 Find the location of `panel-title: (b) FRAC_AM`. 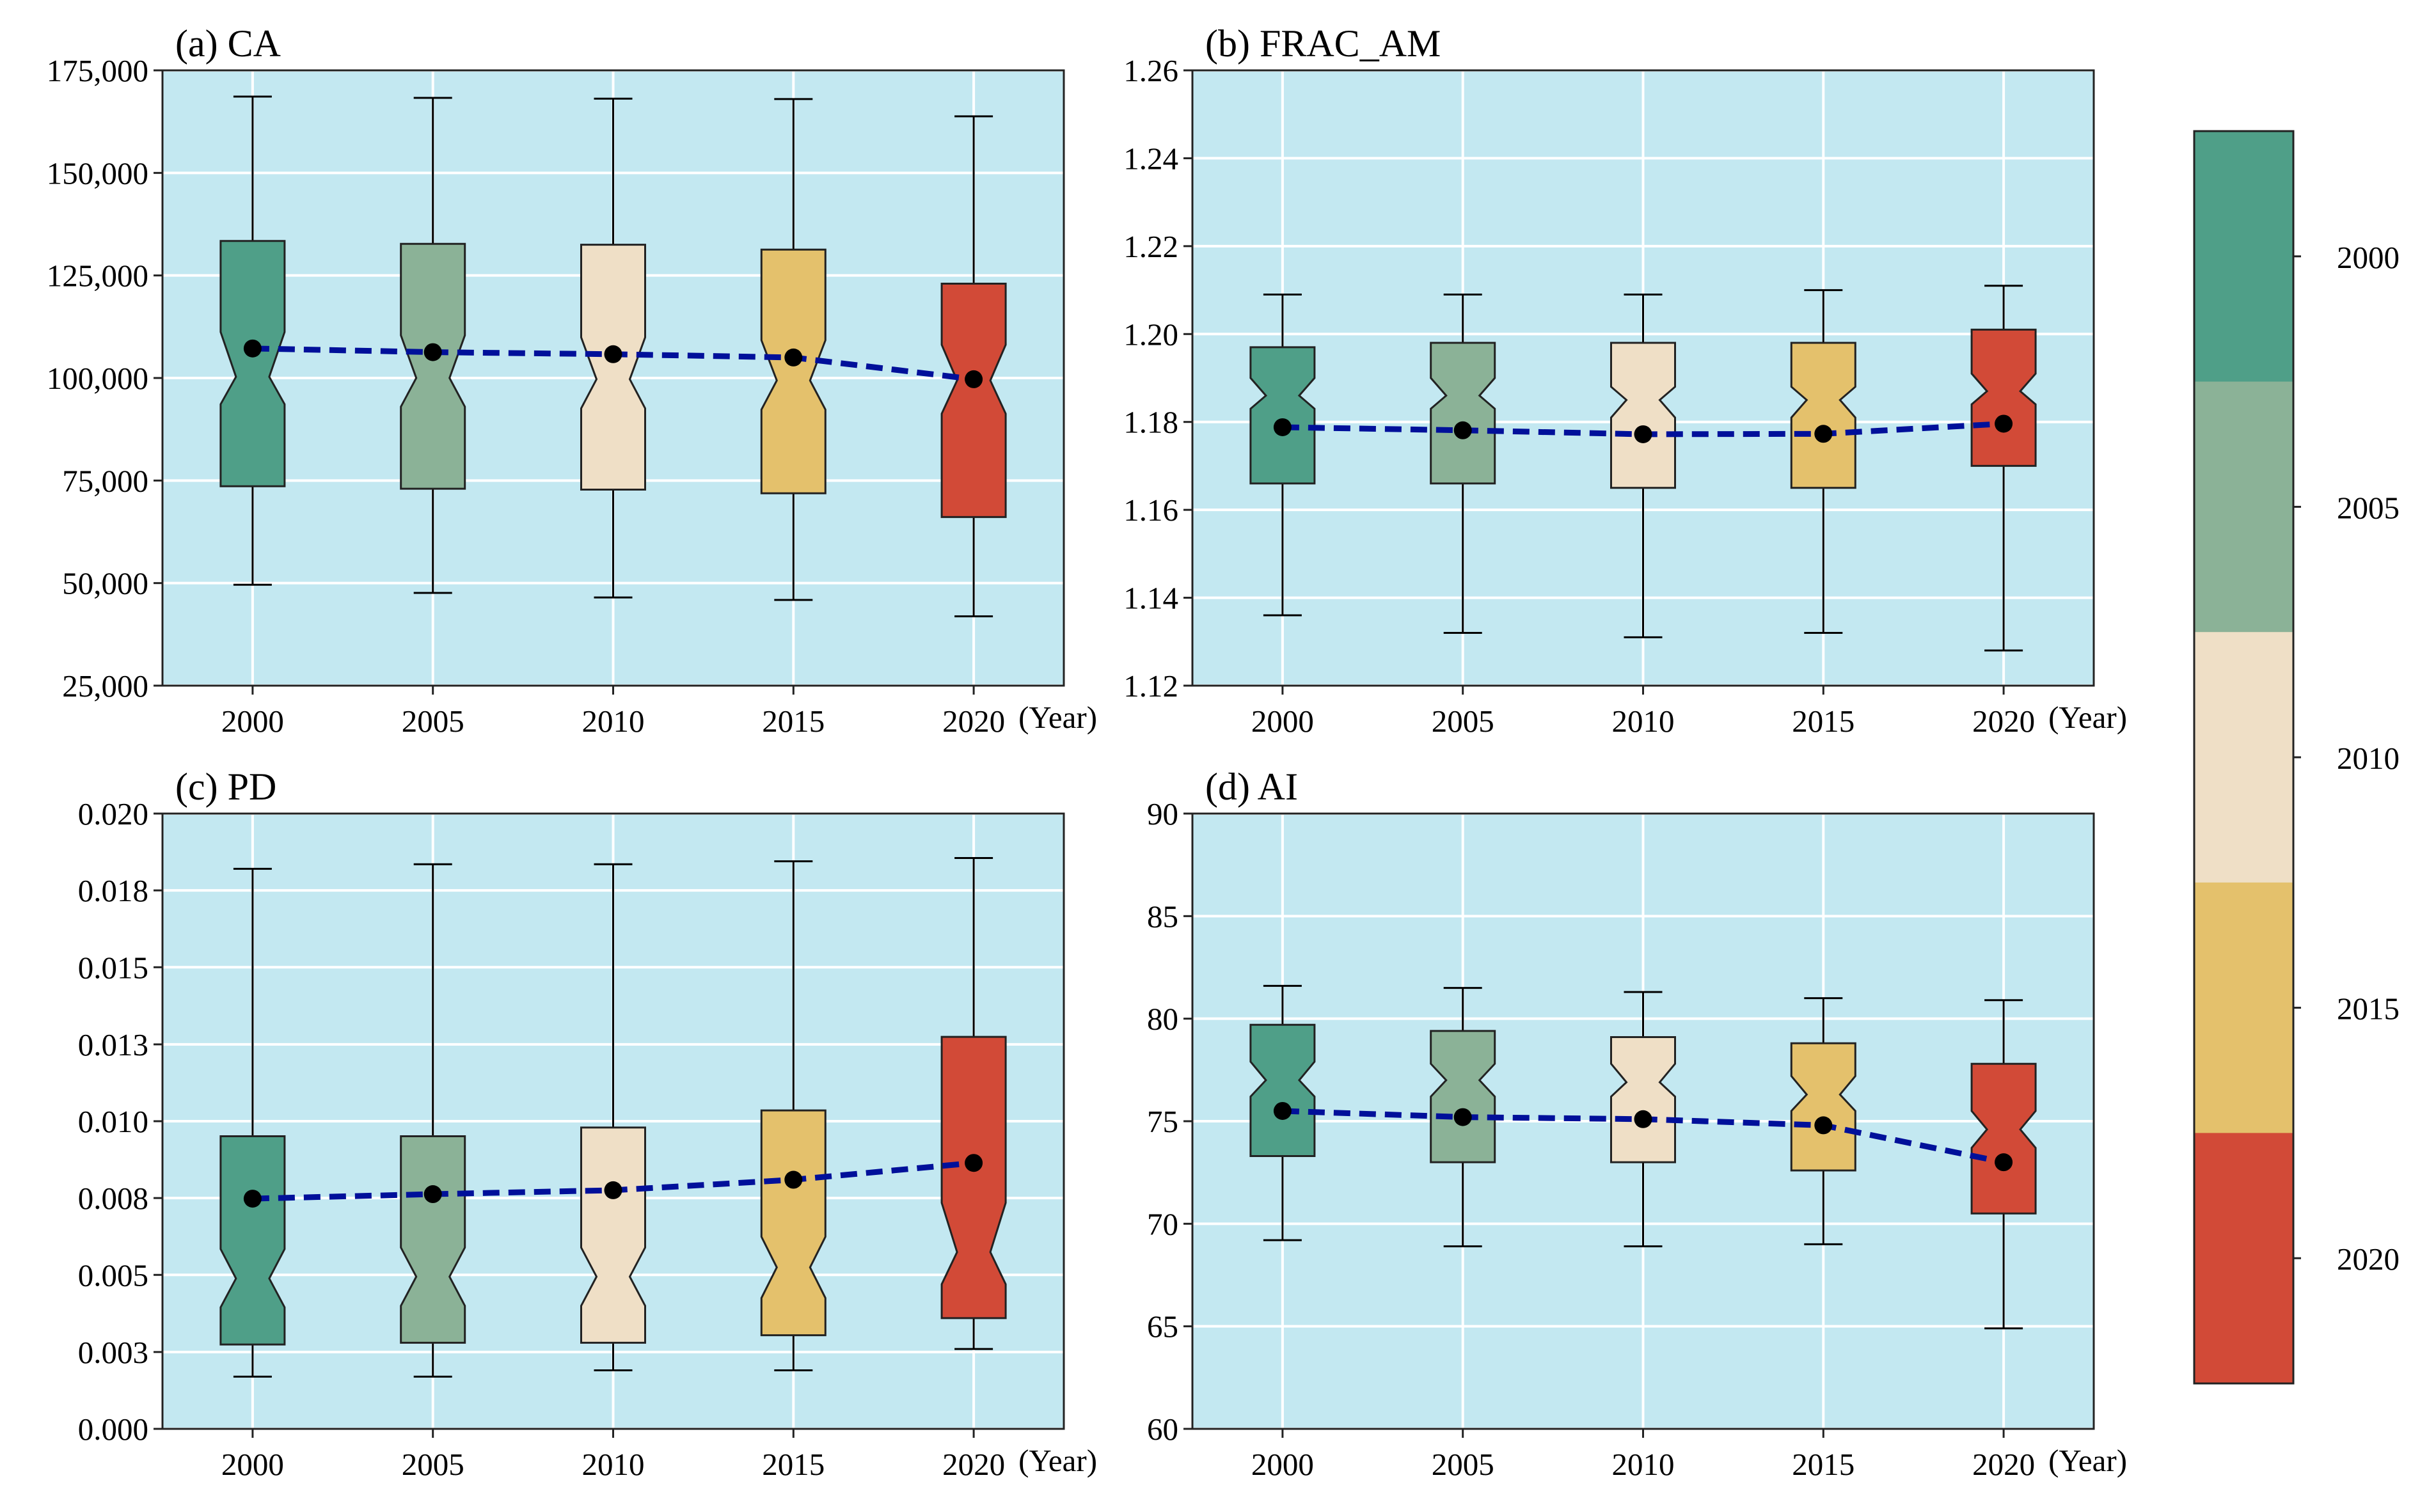

panel-title: (b) FRAC_AM is located at coordinates (1323, 43).